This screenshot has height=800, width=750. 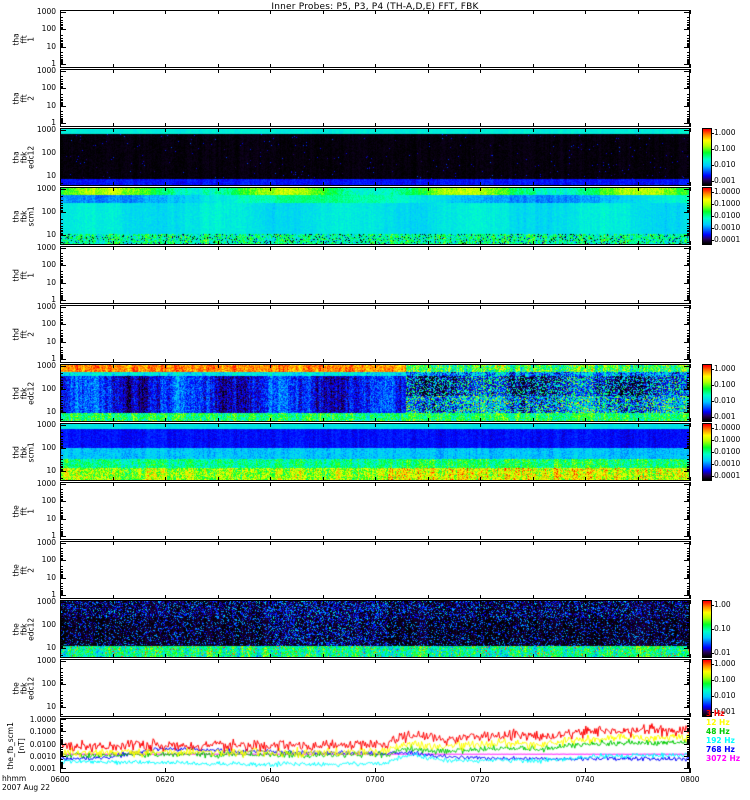 I want to click on legend-item-192-hz: 192 Hz, so click(x=720, y=740).